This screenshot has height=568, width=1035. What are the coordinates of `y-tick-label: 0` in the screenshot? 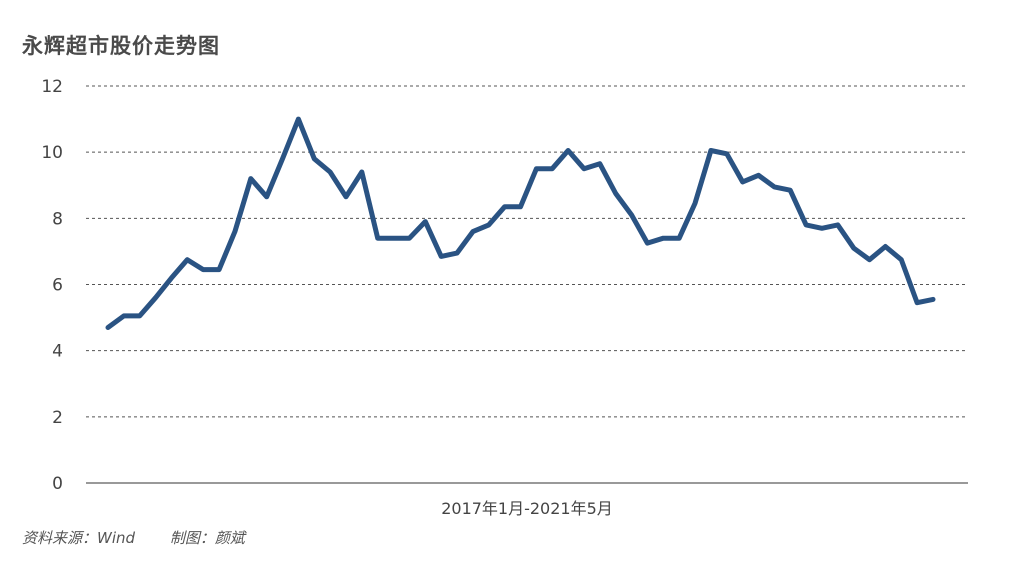 It's located at (57, 484).